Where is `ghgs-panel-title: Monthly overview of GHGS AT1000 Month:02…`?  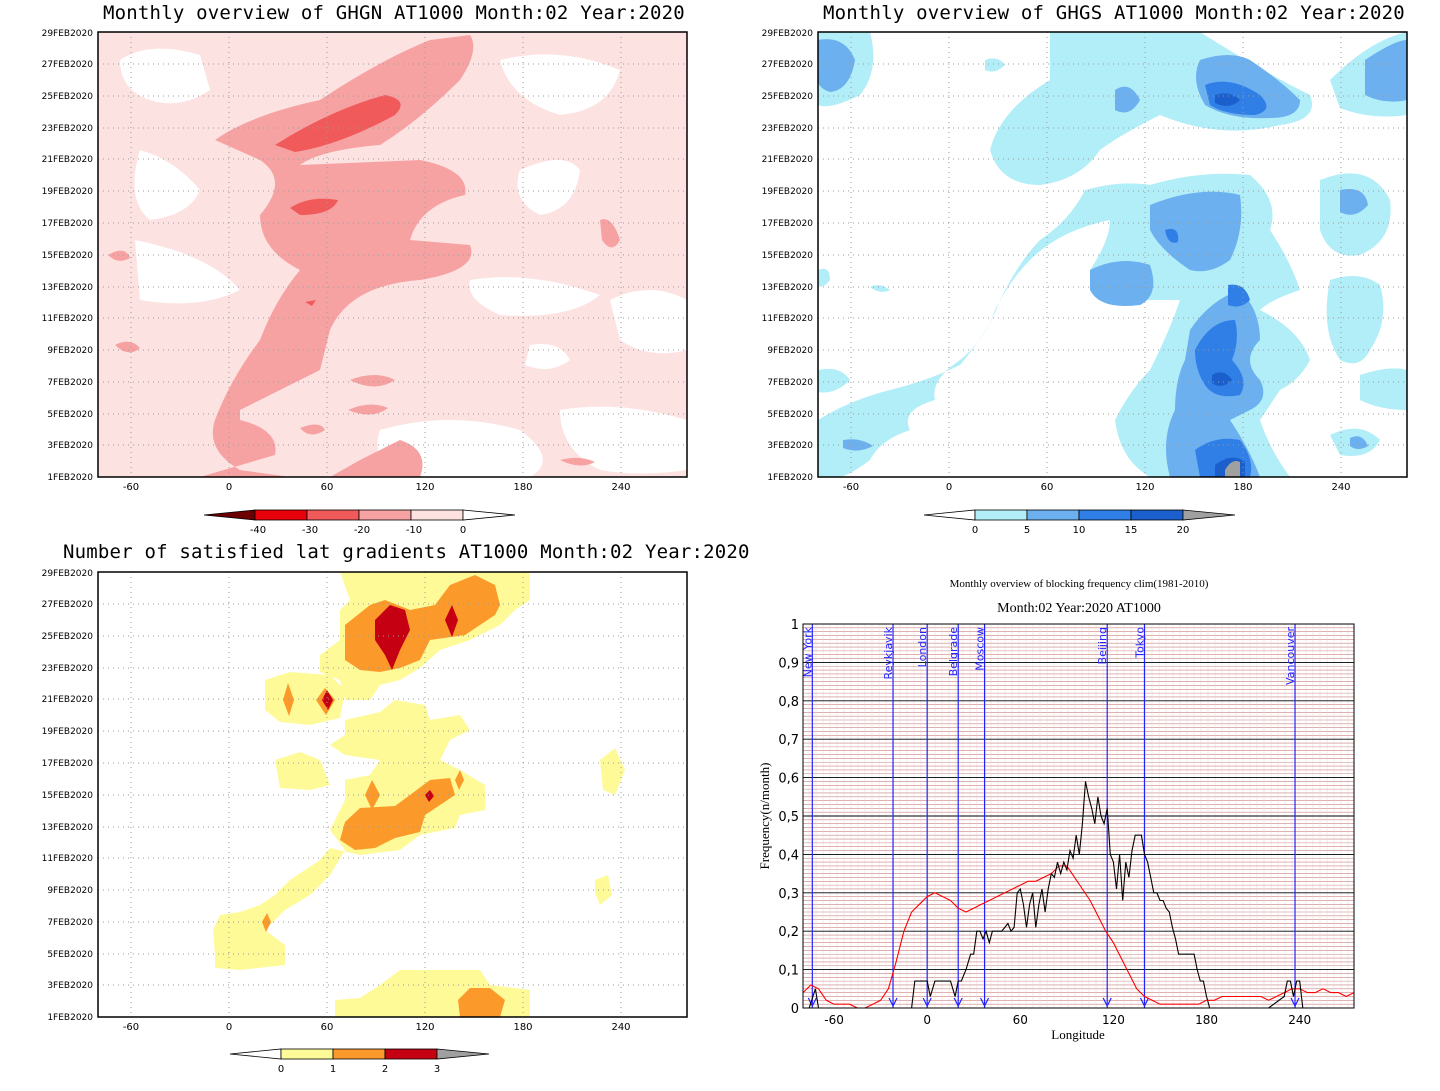 ghgs-panel-title: Monthly overview of GHGS AT1000 Month:02… is located at coordinates (1114, 13).